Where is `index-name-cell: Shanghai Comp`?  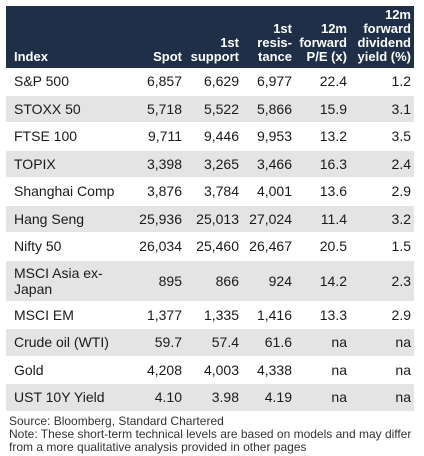 index-name-cell: Shanghai Comp is located at coordinates (68, 191).